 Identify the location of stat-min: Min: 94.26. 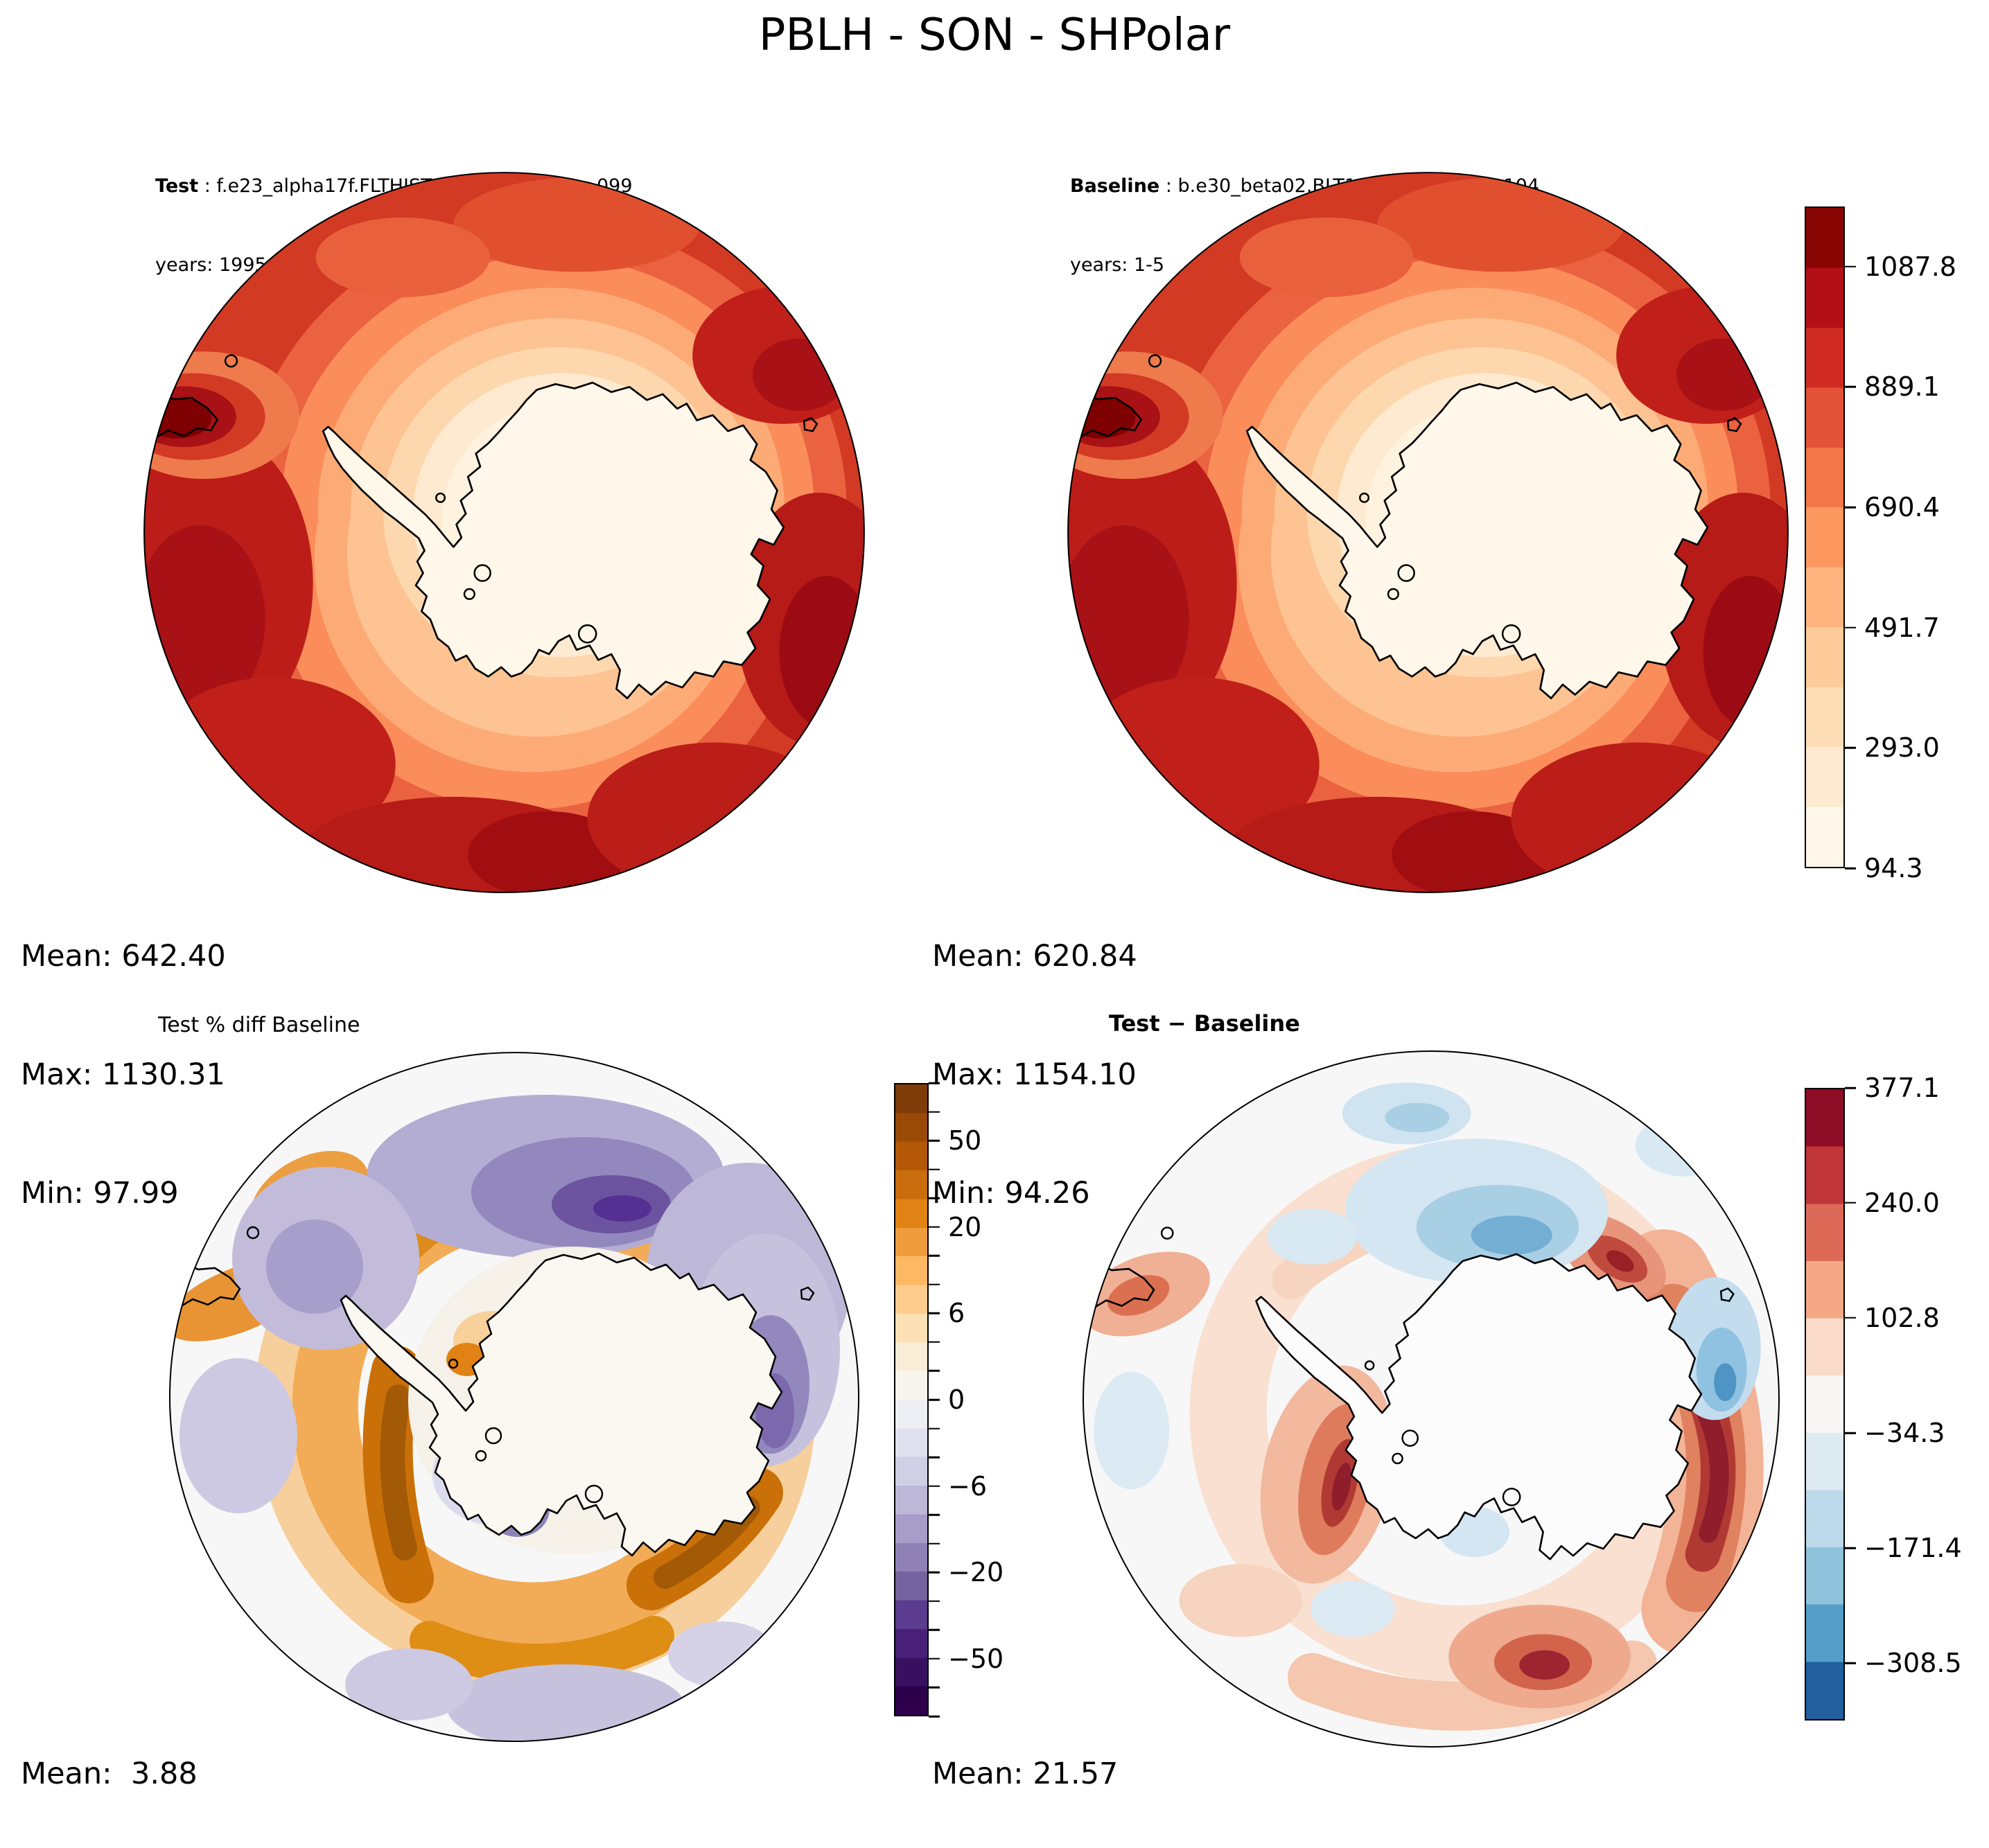
(1011, 1193).